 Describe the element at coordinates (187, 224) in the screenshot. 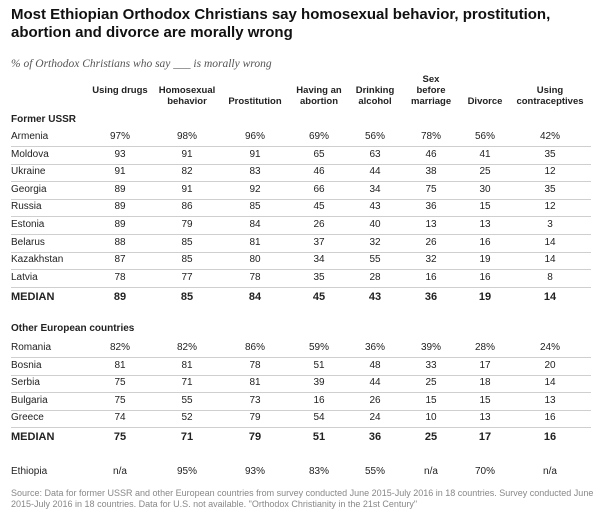

I see `table-cell: 79` at that location.